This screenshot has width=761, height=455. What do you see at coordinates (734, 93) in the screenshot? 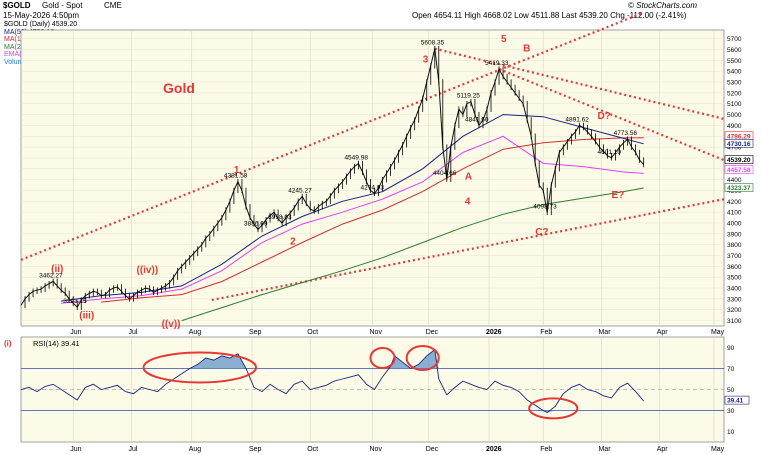
I see `price-tick-label: 5200` at bounding box center [734, 93].